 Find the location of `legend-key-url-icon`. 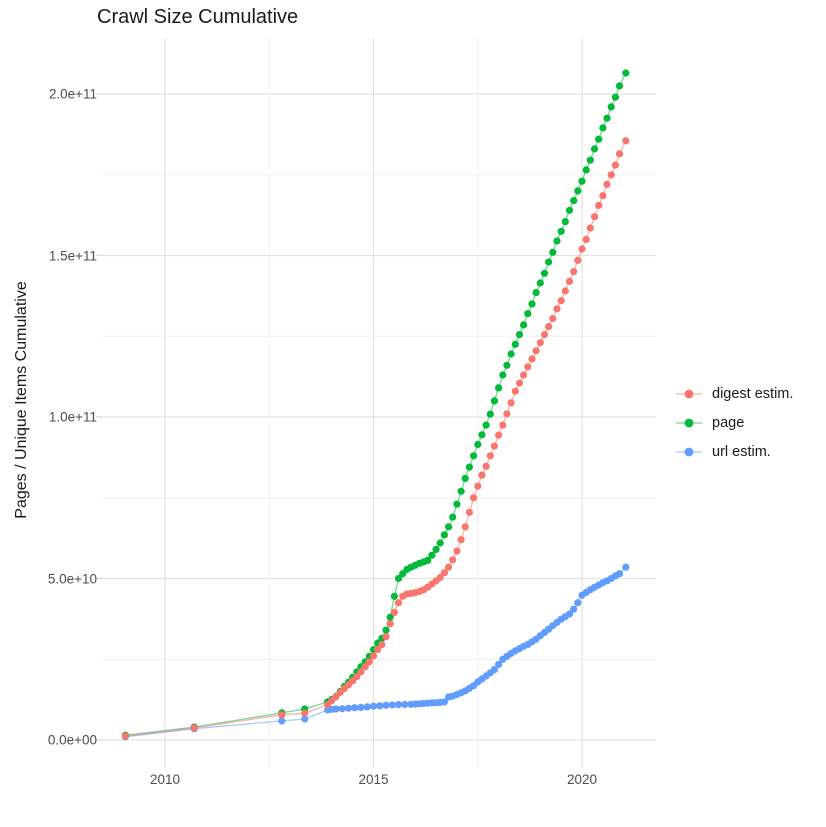

legend-key-url-icon is located at coordinates (689, 451).